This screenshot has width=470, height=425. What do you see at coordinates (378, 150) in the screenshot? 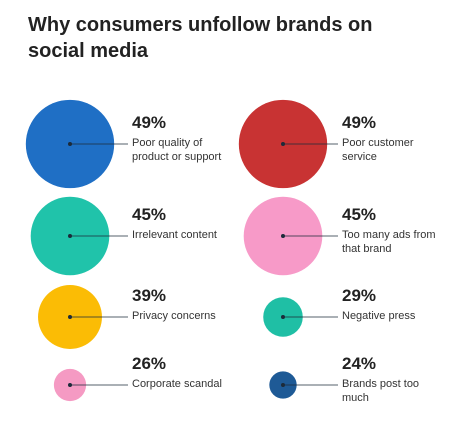
I see `category-label: Poor customer service` at bounding box center [378, 150].